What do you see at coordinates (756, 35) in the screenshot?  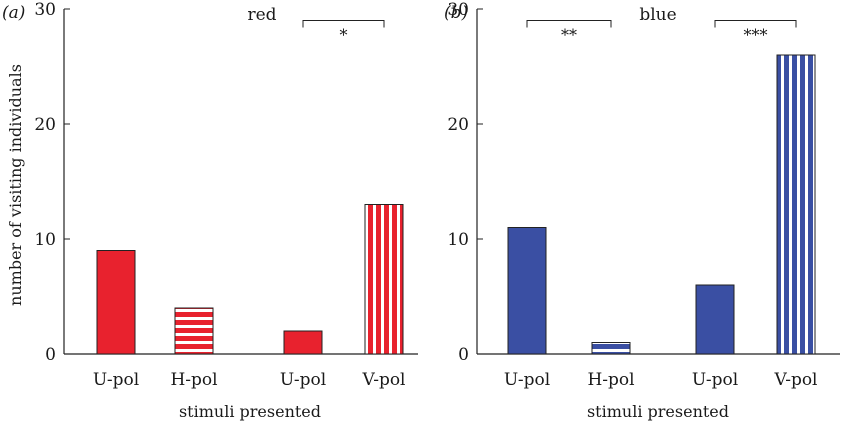 I see `panel-b-significance-label: ***` at bounding box center [756, 35].